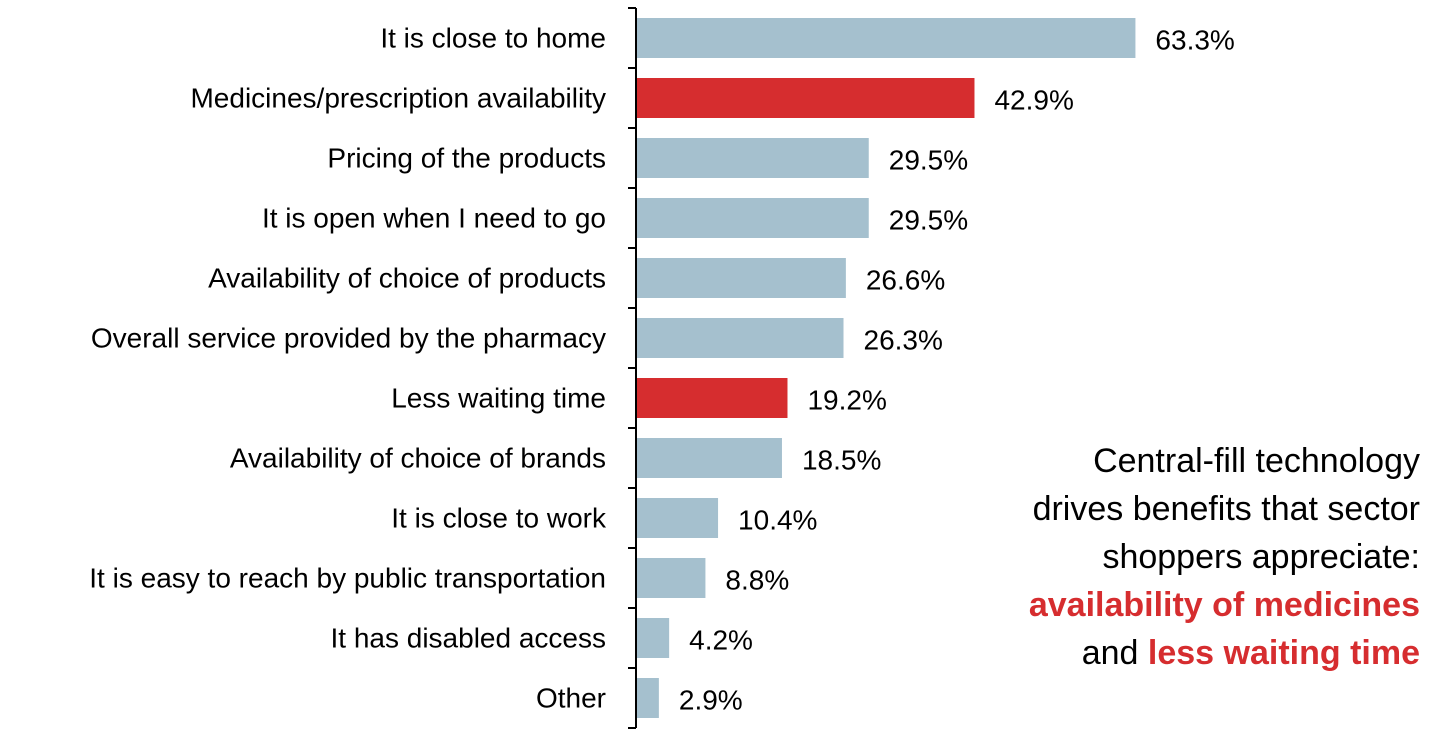 This screenshot has width=1448, height=741. What do you see at coordinates (493, 38) in the screenshot?
I see `category-label-it-is-close-to-home: It is close to home` at bounding box center [493, 38].